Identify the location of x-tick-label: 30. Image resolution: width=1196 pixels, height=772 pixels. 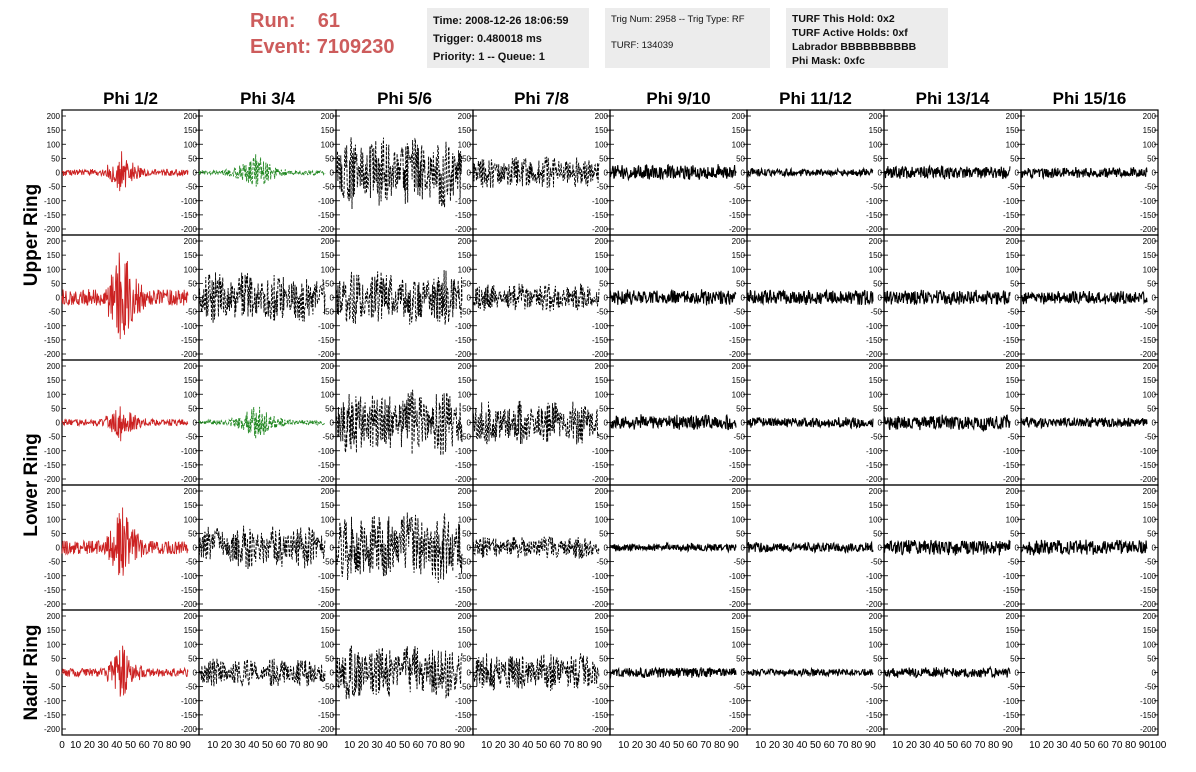
(789, 745).